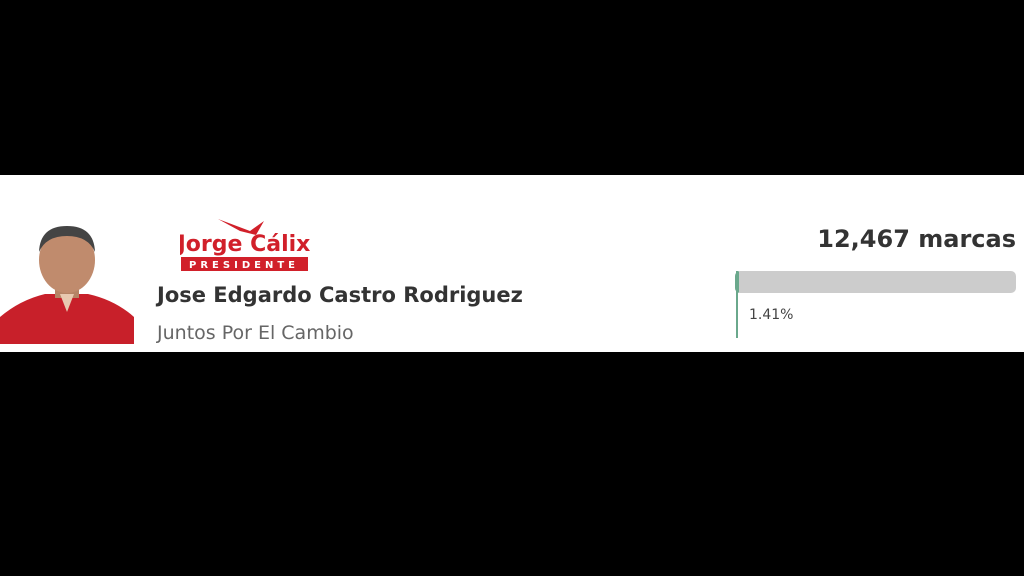 This screenshot has width=1024, height=576. I want to click on candidate-photo, so click(67, 283).